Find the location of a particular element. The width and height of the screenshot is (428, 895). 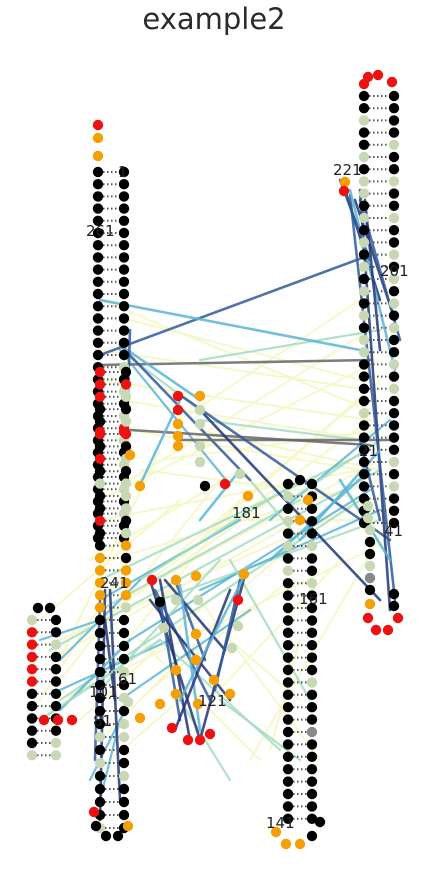

label-221: 221 is located at coordinates (347, 170).